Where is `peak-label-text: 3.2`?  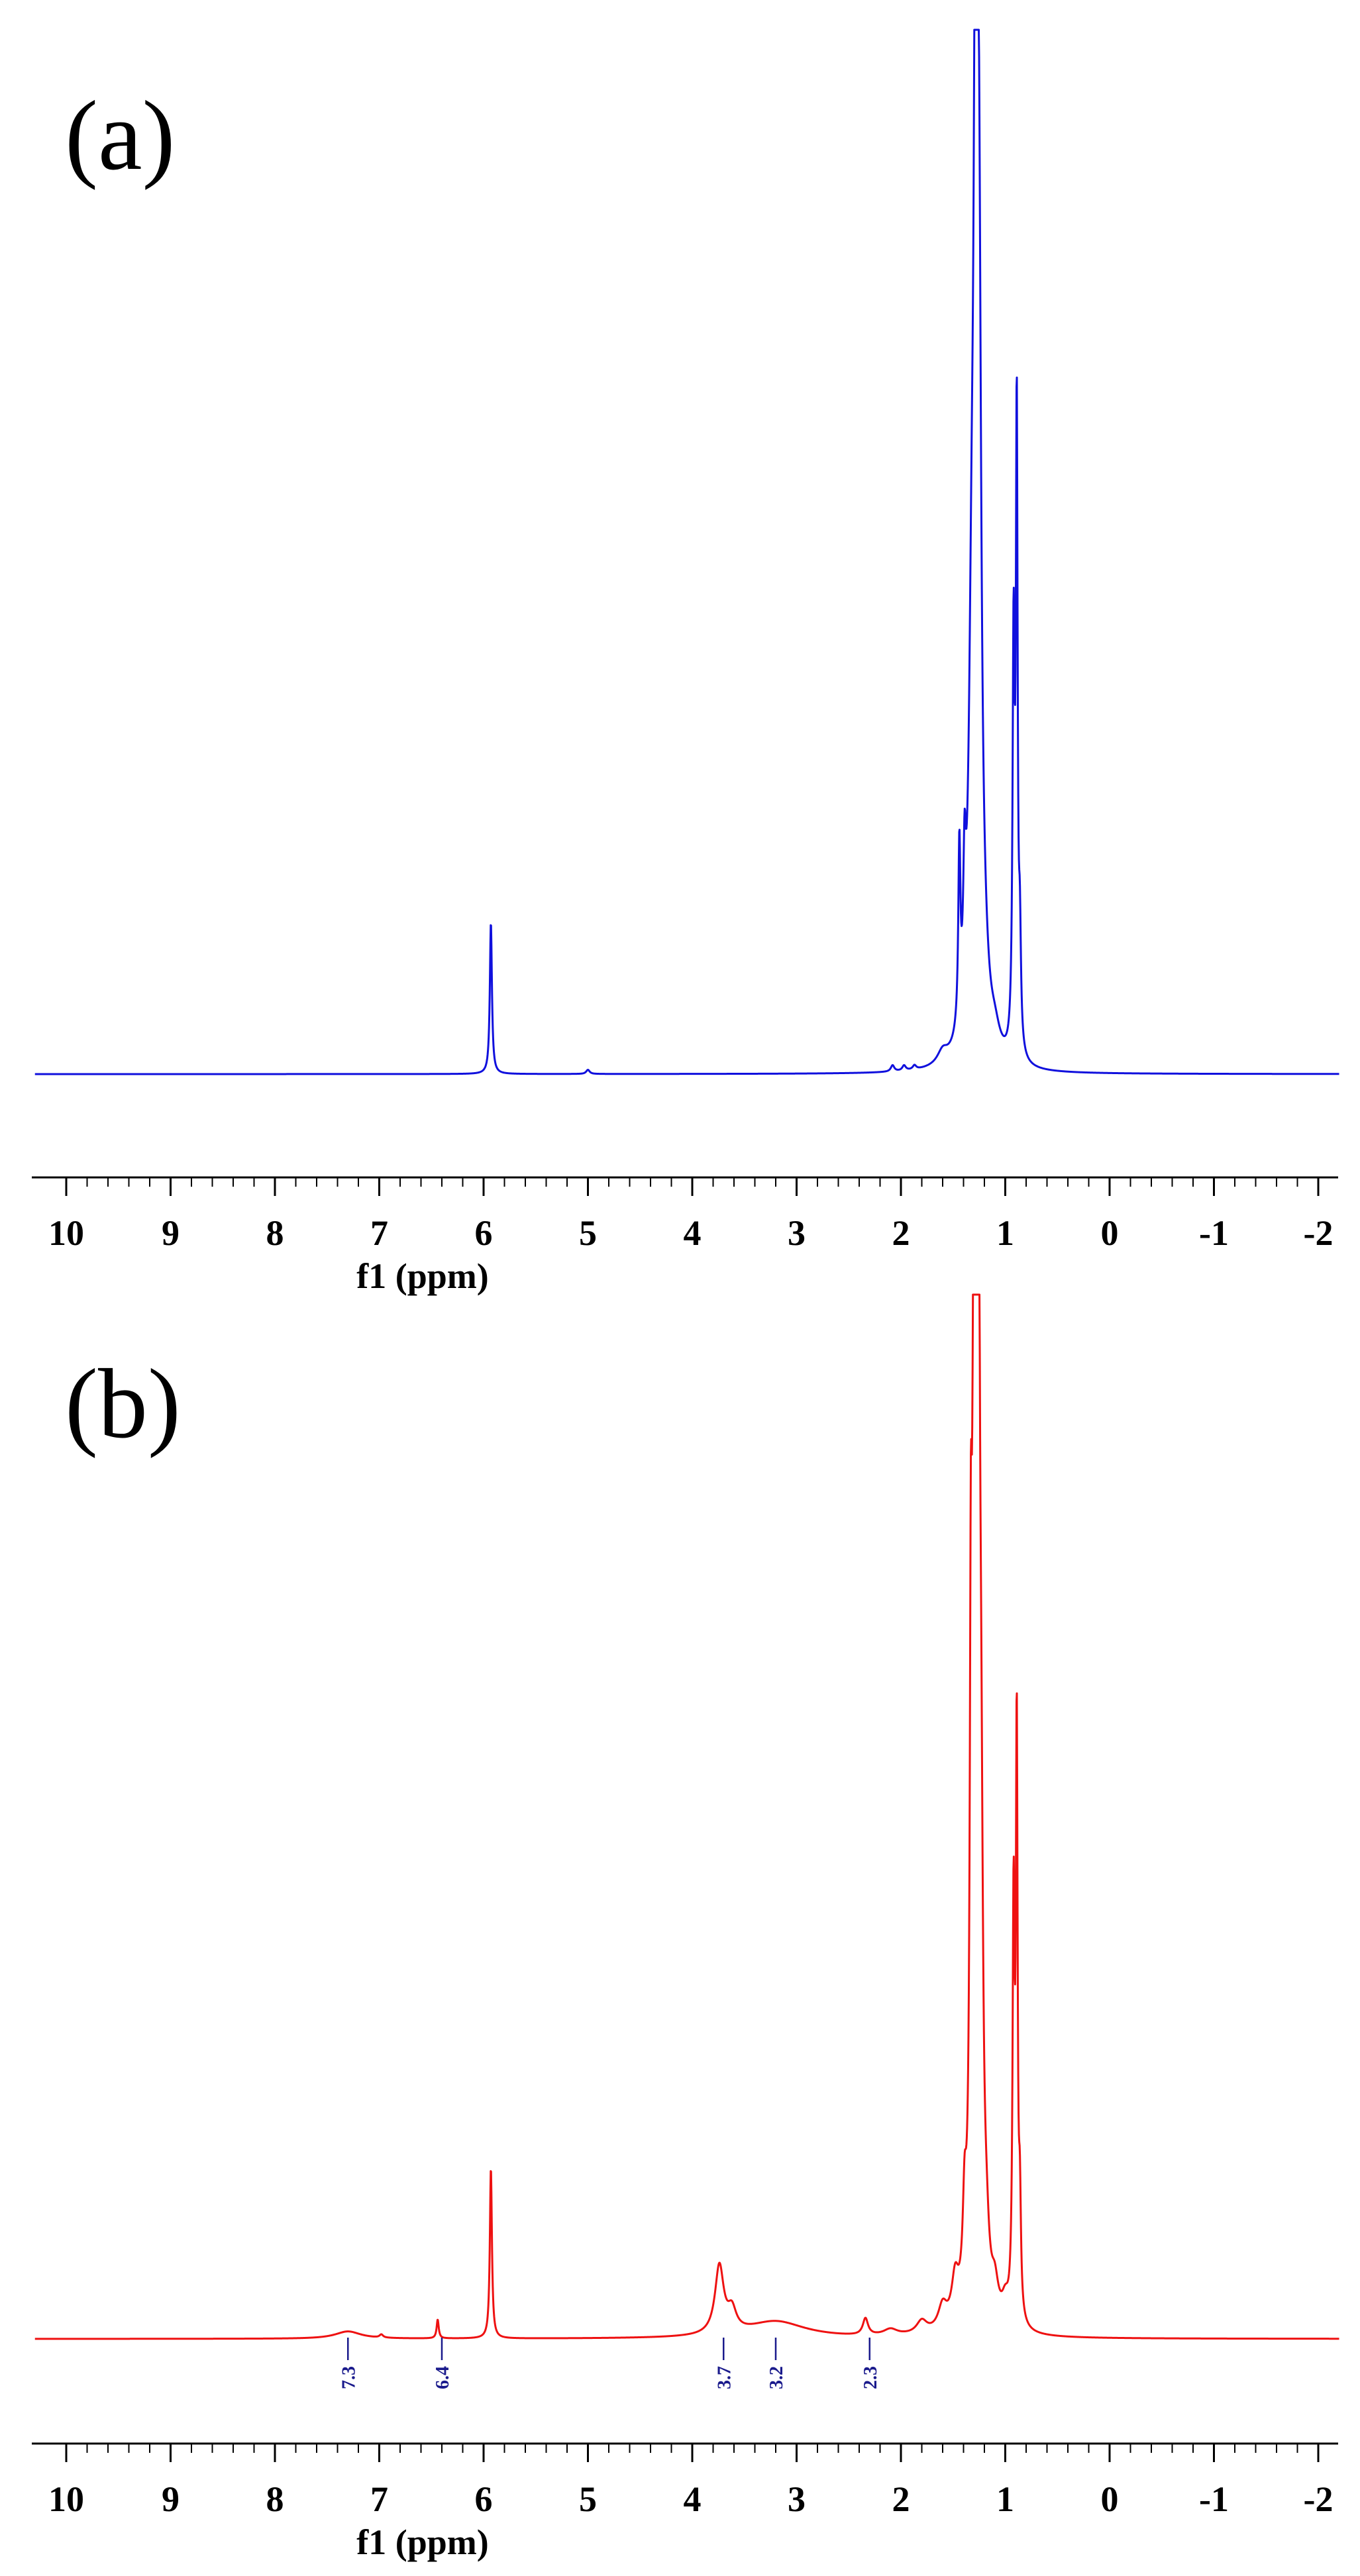
peak-label-text: 3.2 is located at coordinates (776, 2377).